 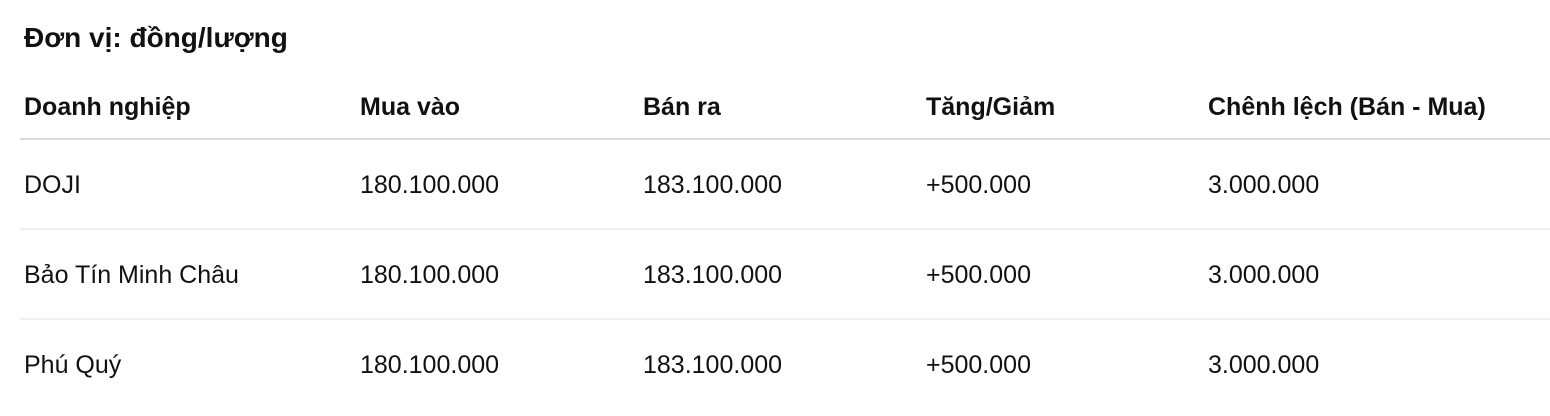 I want to click on cell-company: Phú Quý, so click(x=73, y=365).